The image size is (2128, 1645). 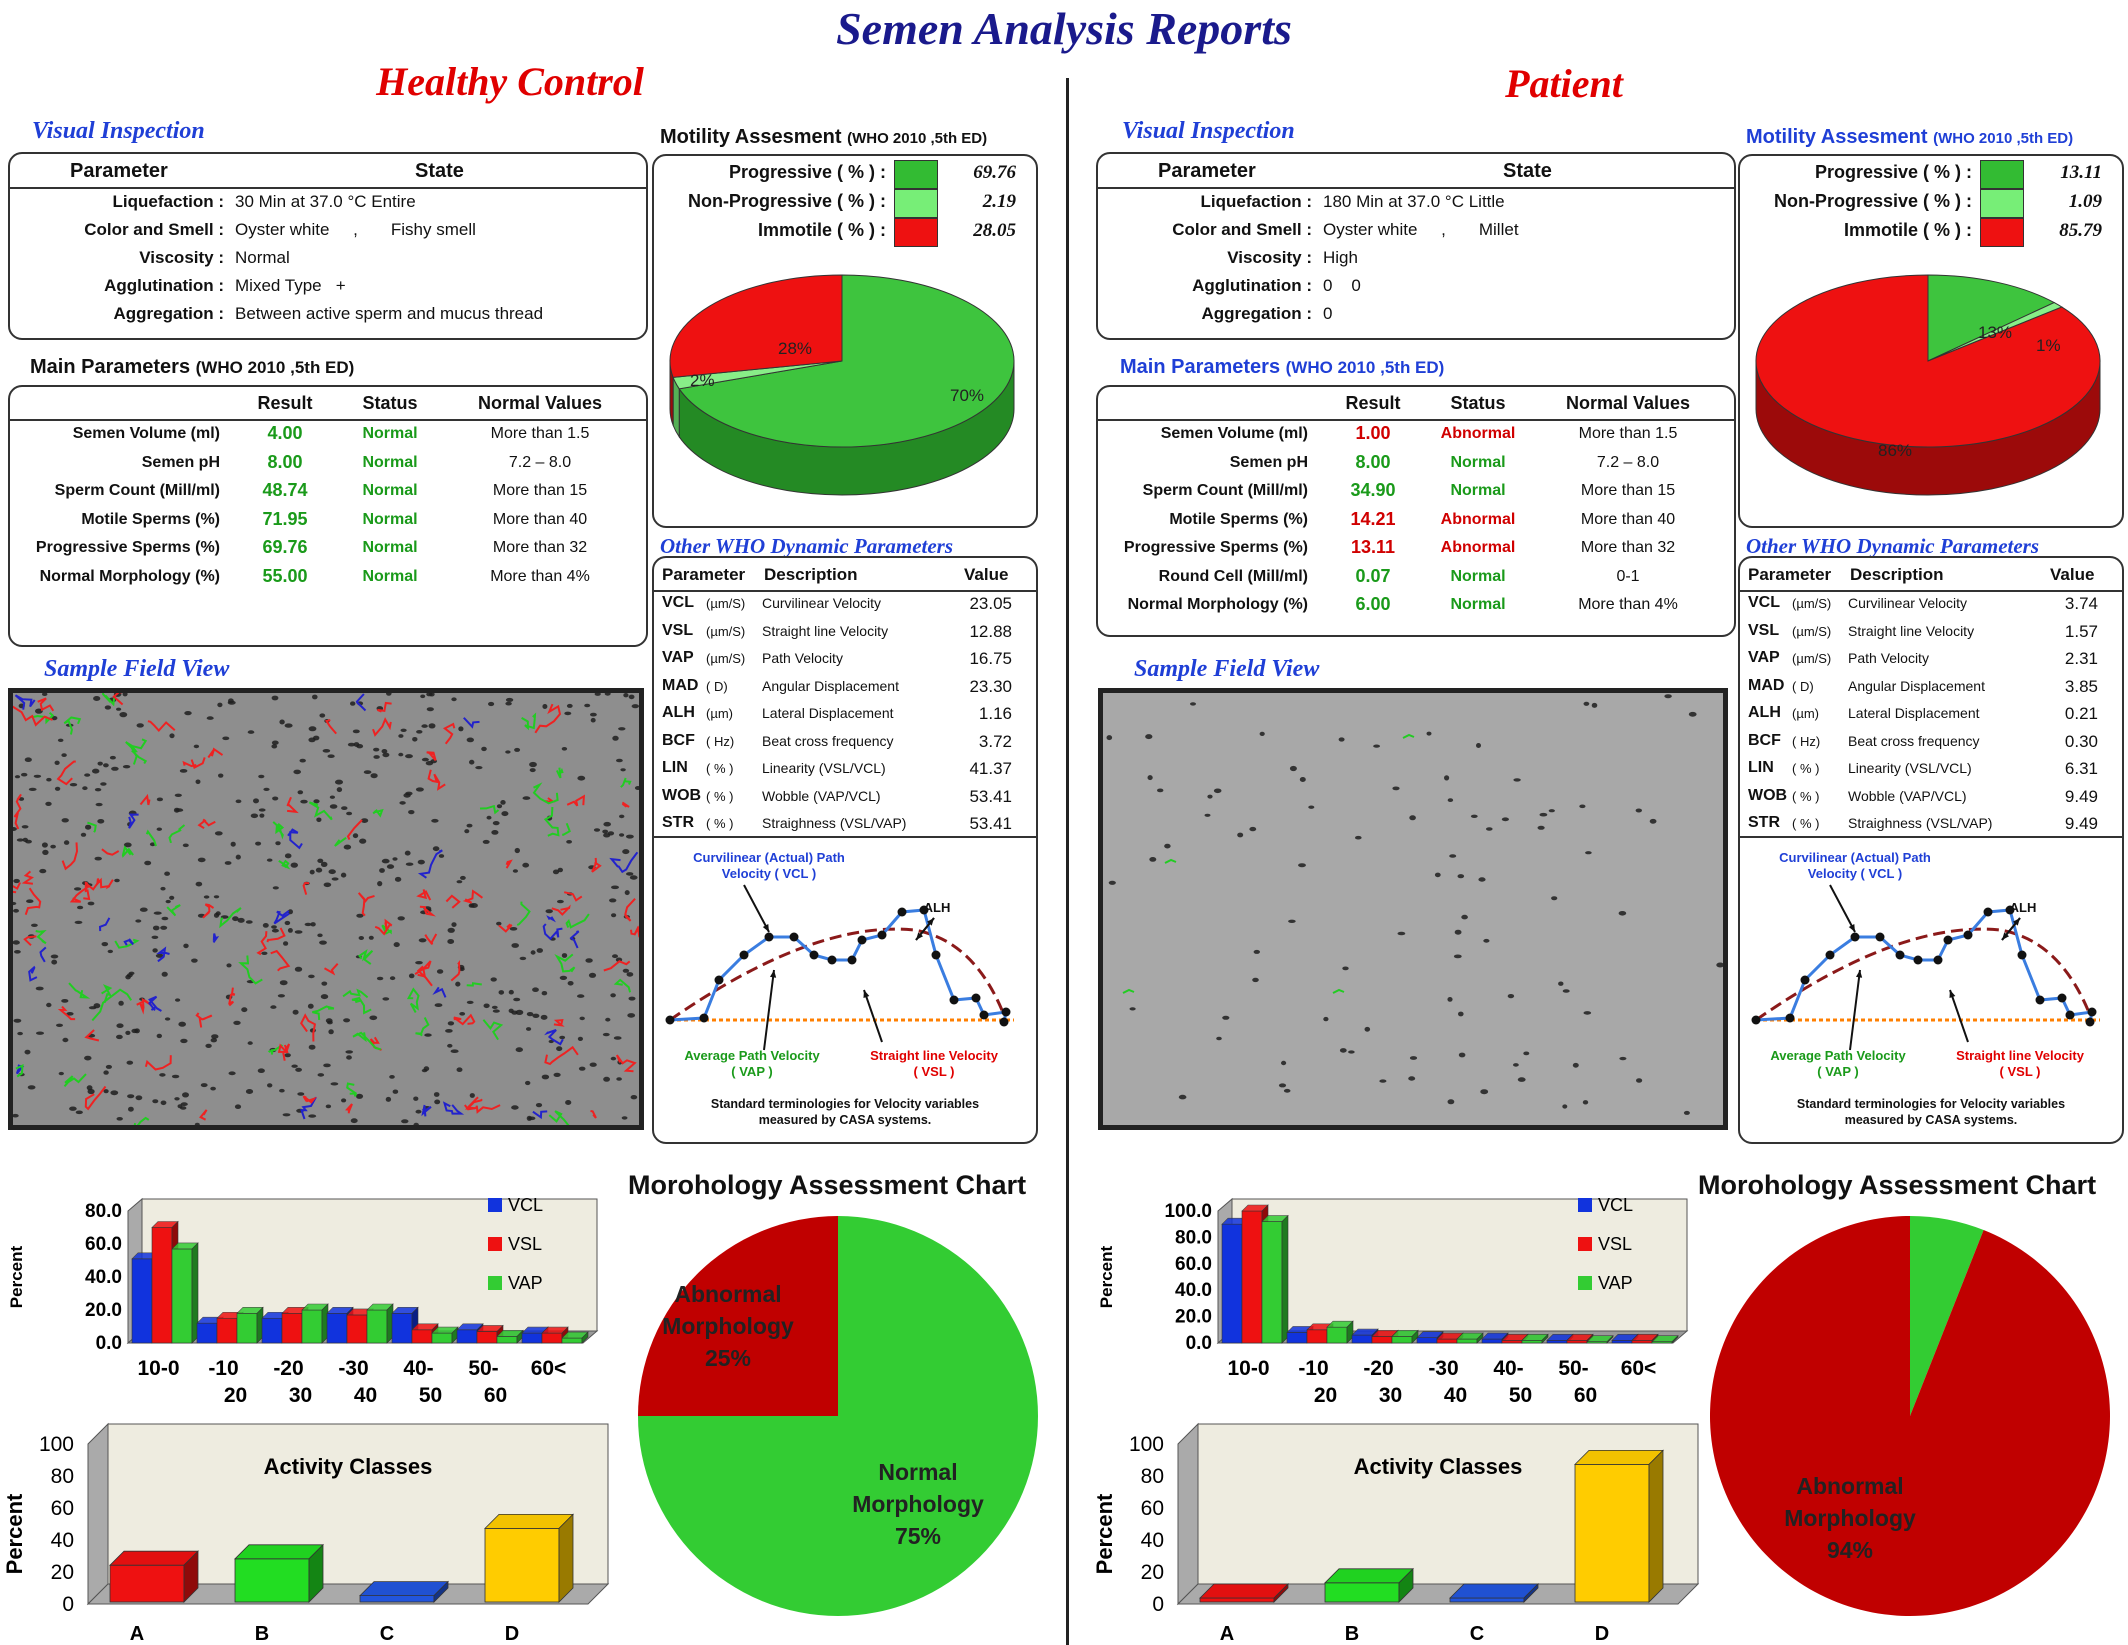 I want to click on dyn-row-desc: Beat cross frequency, so click(x=828, y=740).